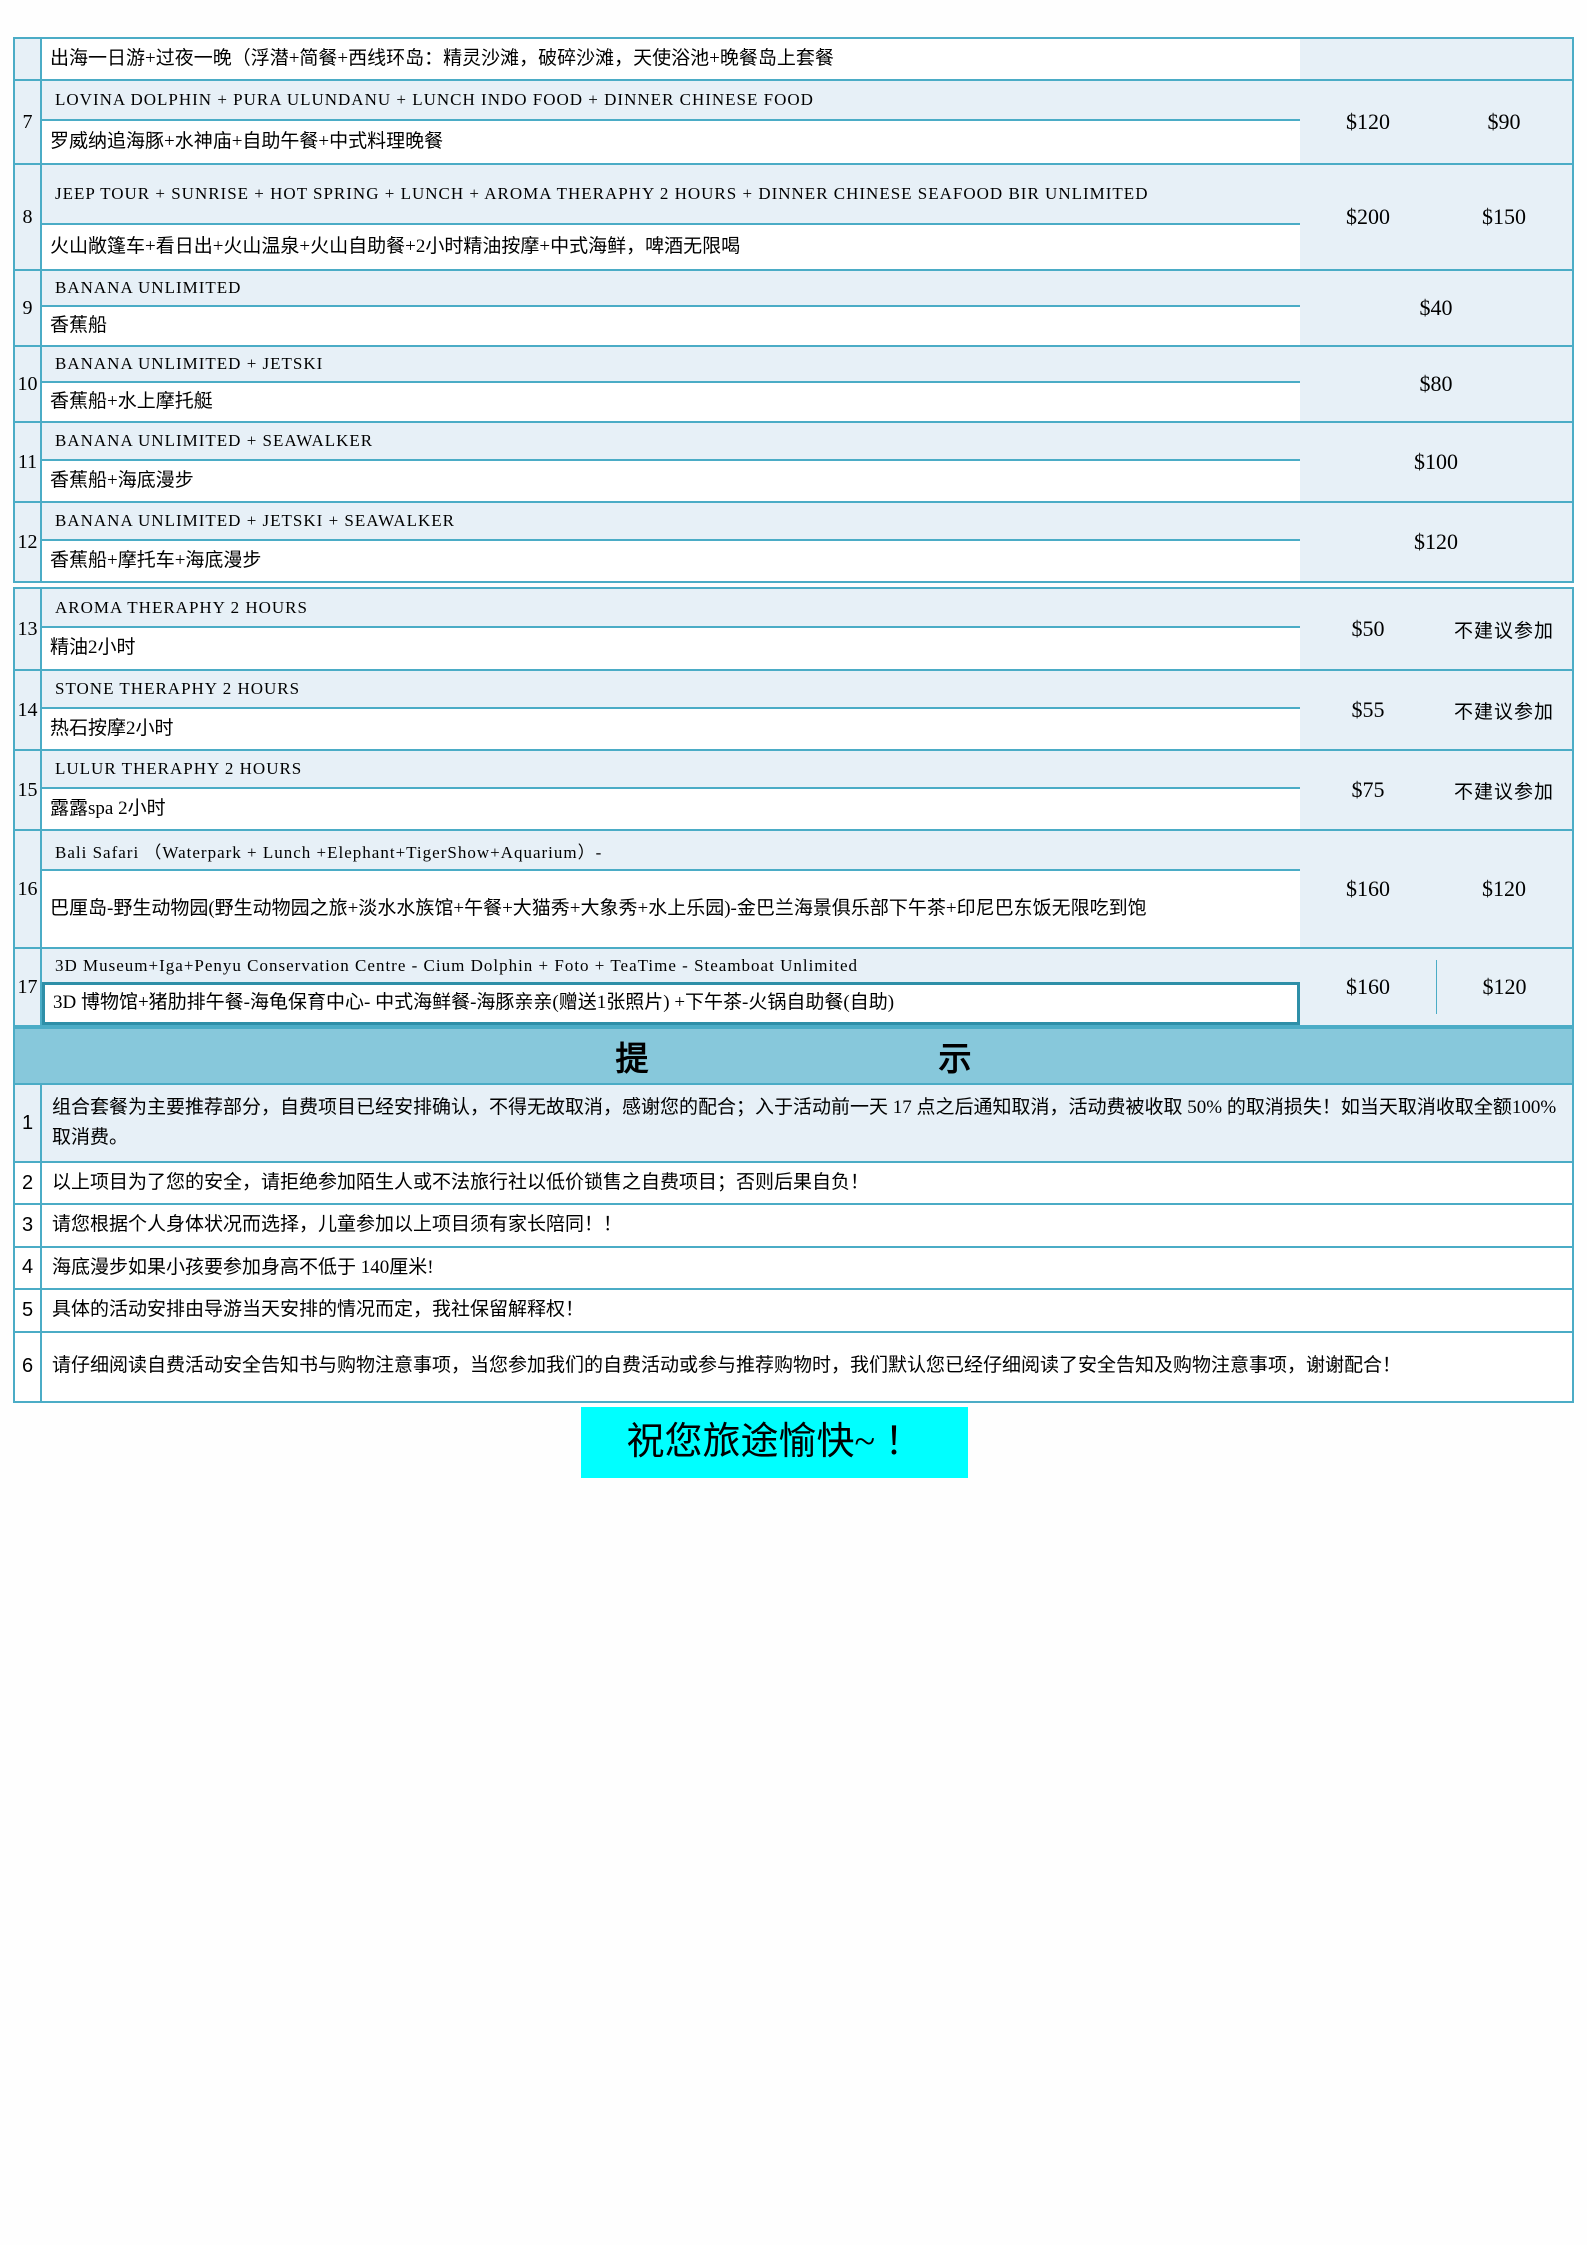 The height and width of the screenshot is (2245, 1587). I want to click on notice-number: 2, so click(28, 1183).